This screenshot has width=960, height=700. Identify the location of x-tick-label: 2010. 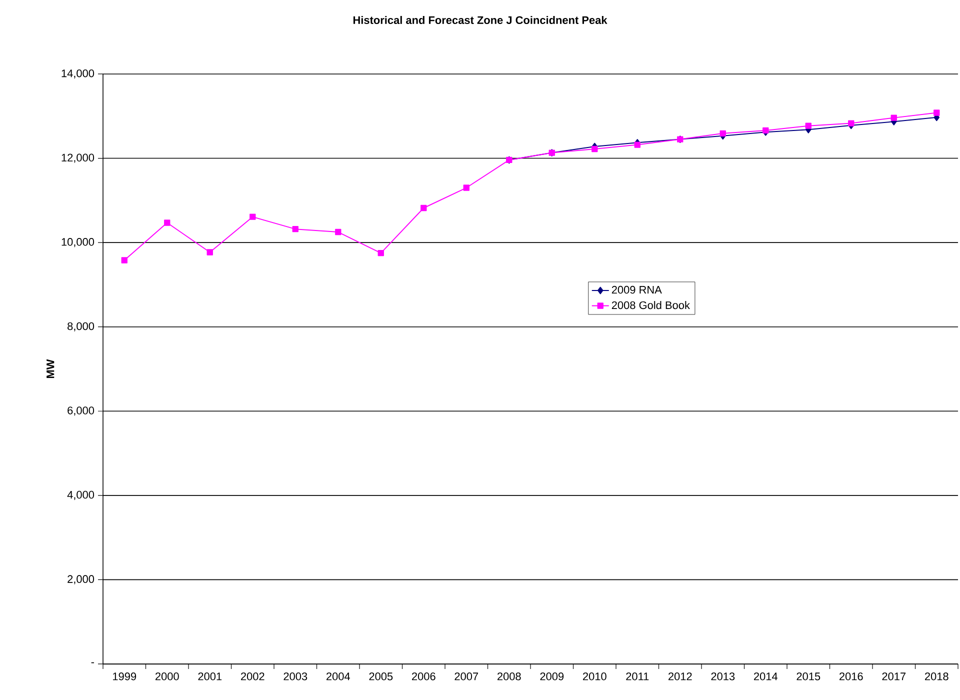
(594, 676).